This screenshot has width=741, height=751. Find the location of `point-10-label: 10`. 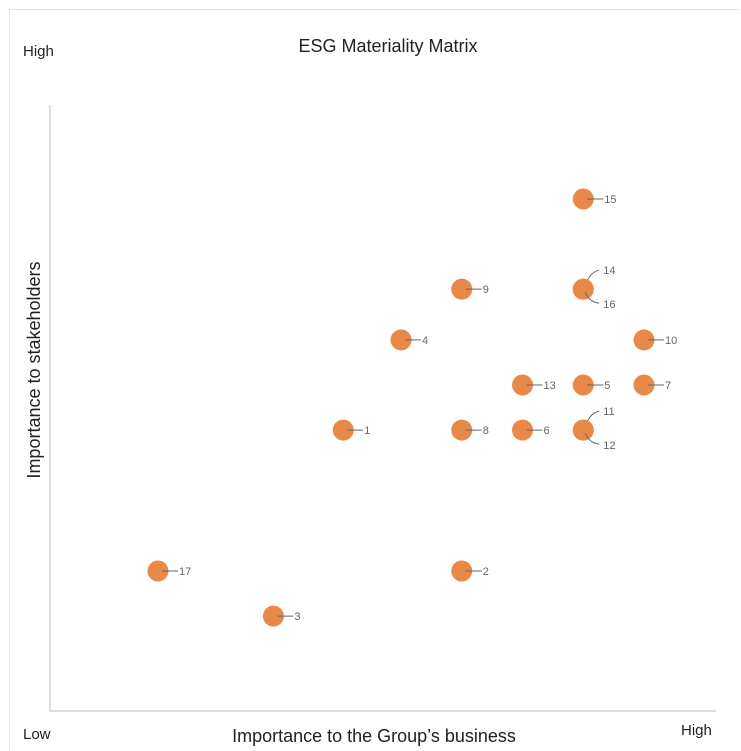

point-10-label: 10 is located at coordinates (671, 341).